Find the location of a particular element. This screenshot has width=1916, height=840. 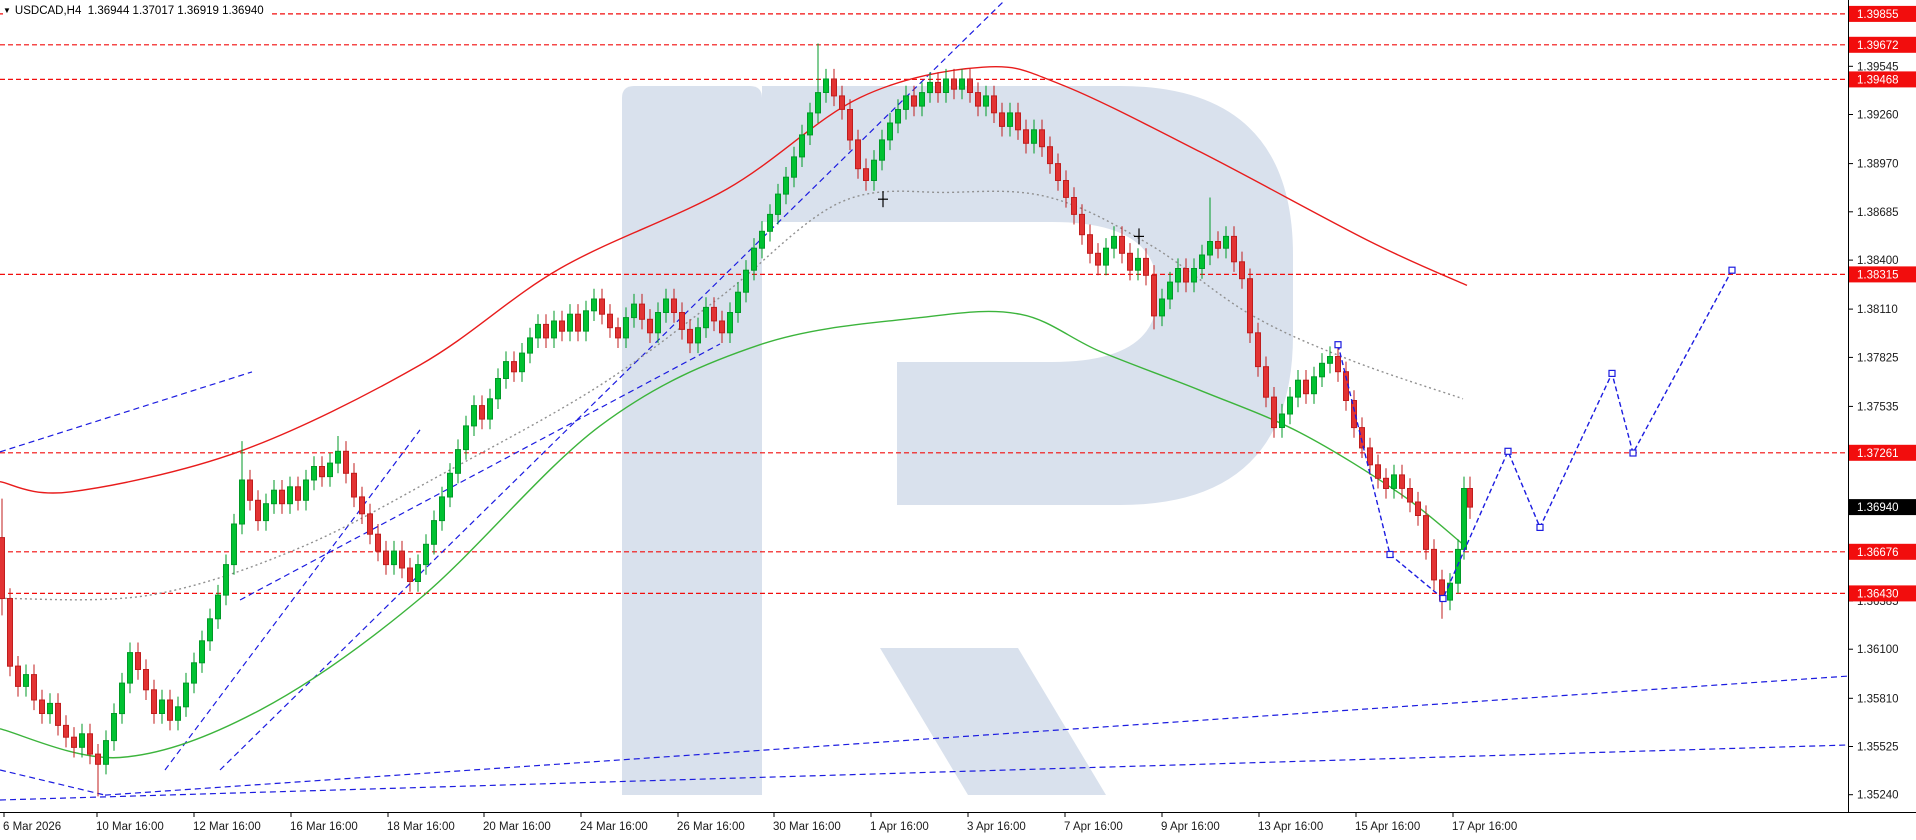

ohlc-values: 1.36944 1.37017 1.36919 1.36940 is located at coordinates (175, 11).